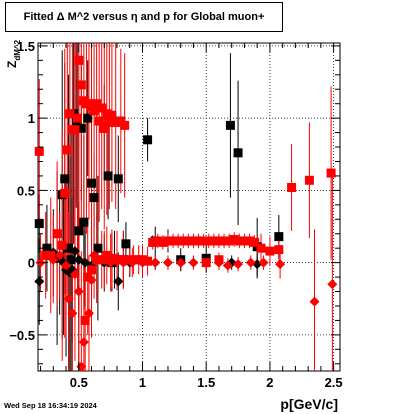 The height and width of the screenshot is (414, 400). What do you see at coordinates (12, 64) in the screenshot?
I see `y-axis-title-base: Z` at bounding box center [12, 64].